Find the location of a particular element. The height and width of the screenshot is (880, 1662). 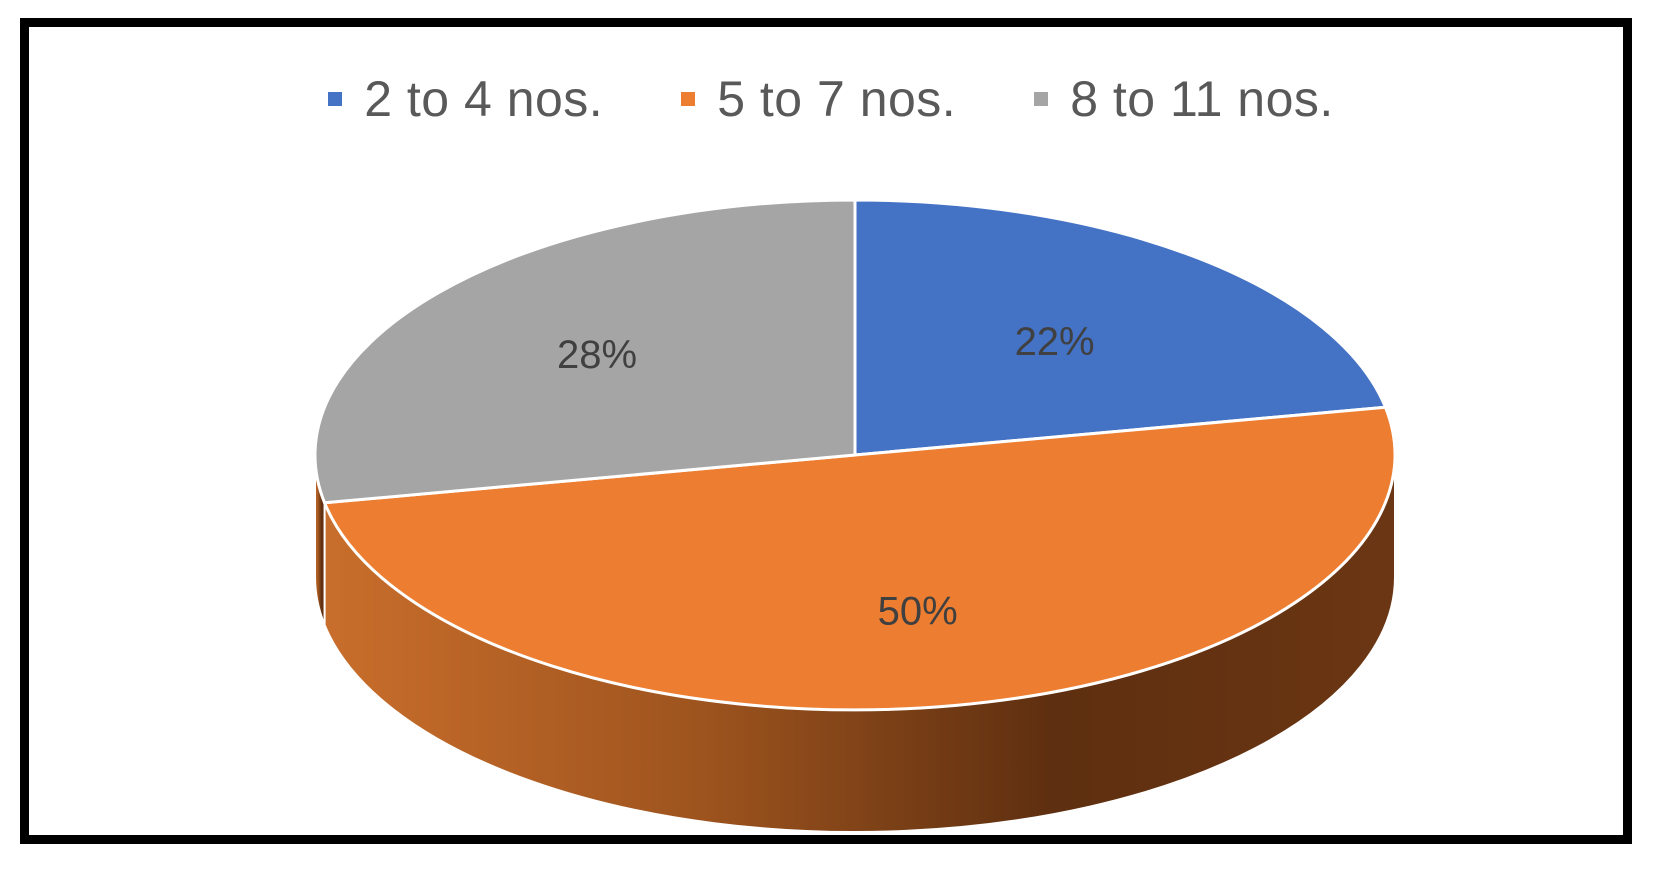

data-label-2-to-4-nos: 22% is located at coordinates (1055, 342).